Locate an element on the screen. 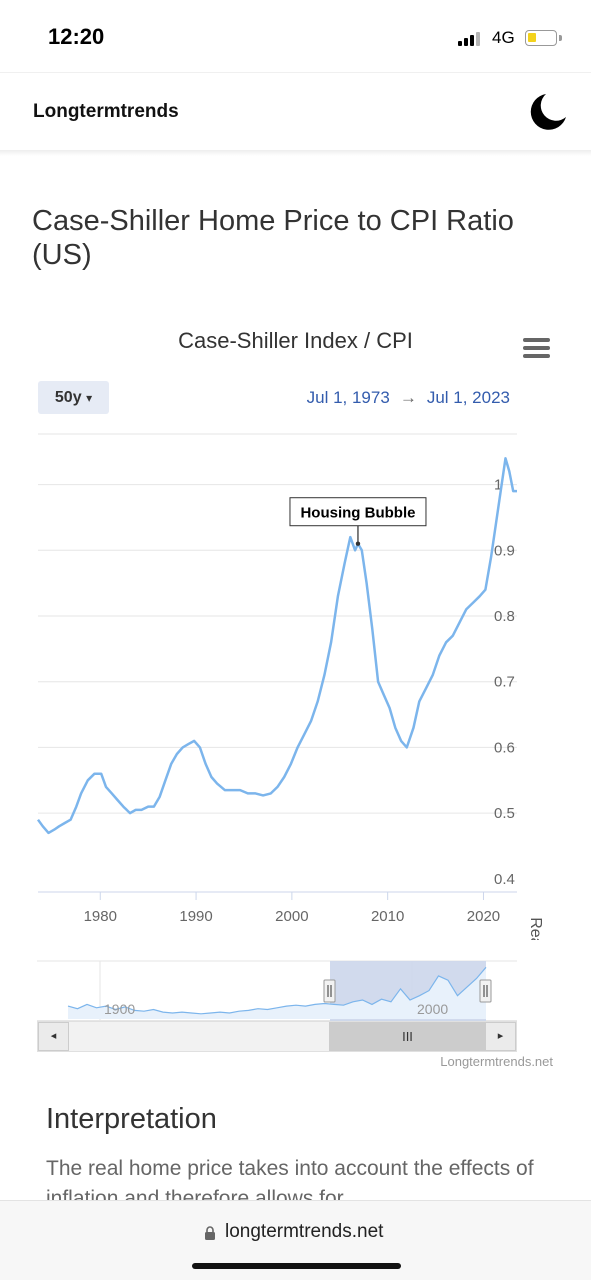  arrow-right-icon: → is located at coordinates (408, 397).